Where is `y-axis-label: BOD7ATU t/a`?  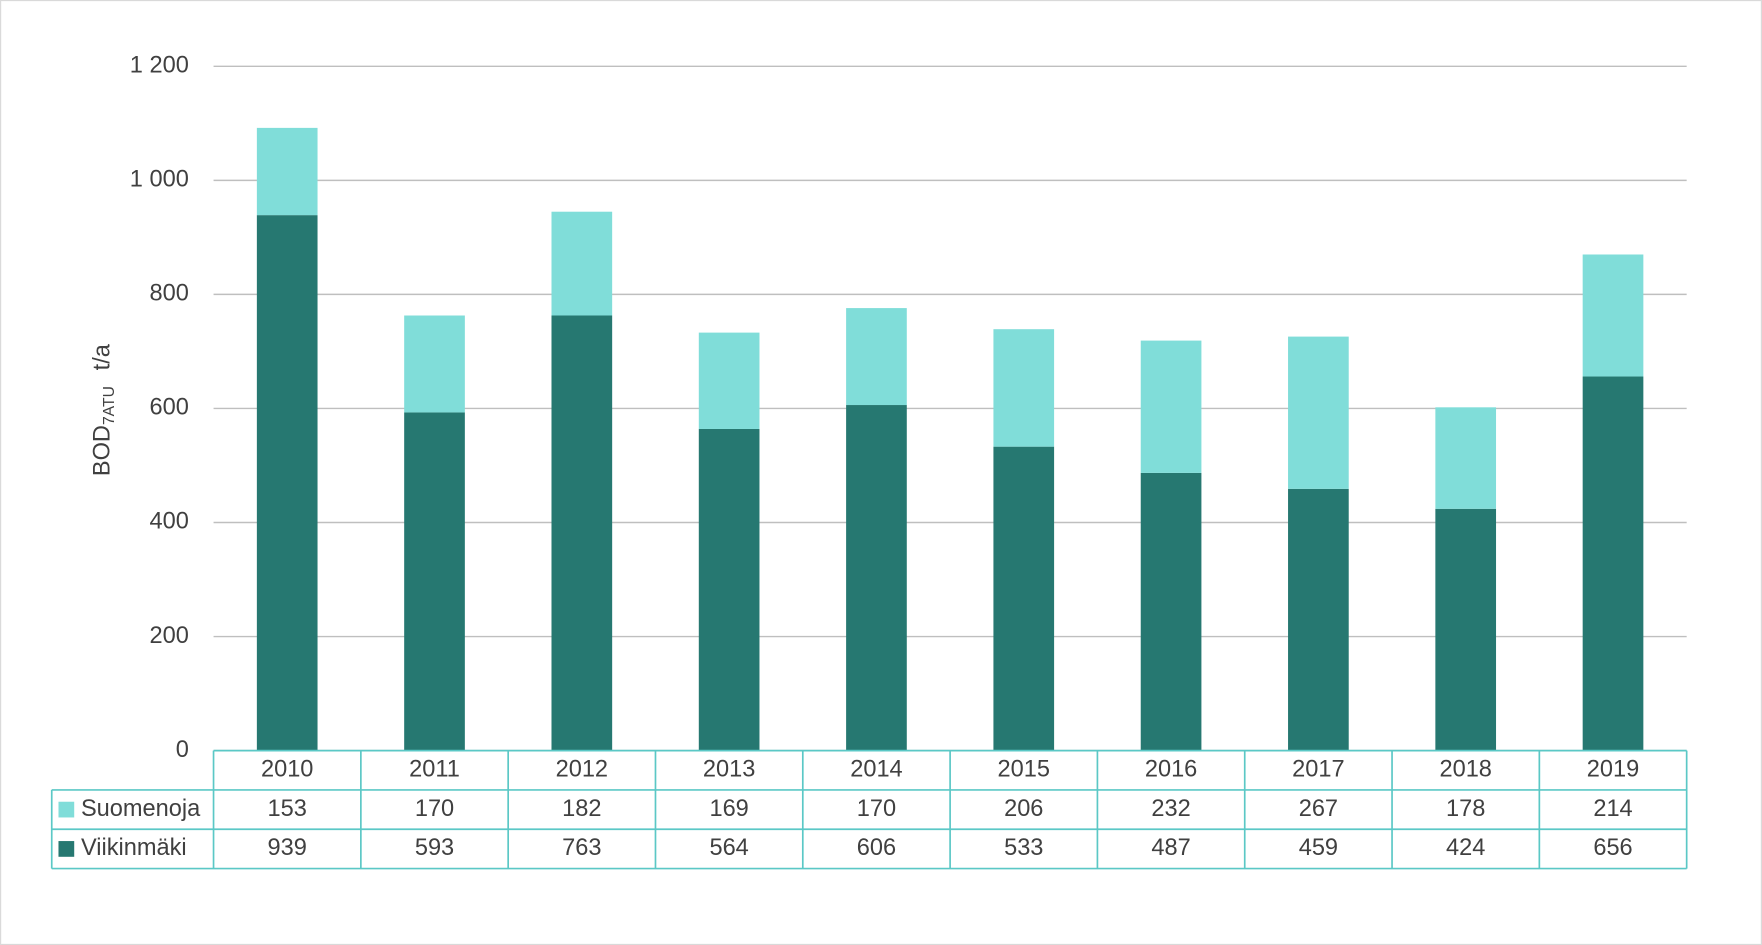
y-axis-label: BOD7ATU t/a is located at coordinates (104, 409).